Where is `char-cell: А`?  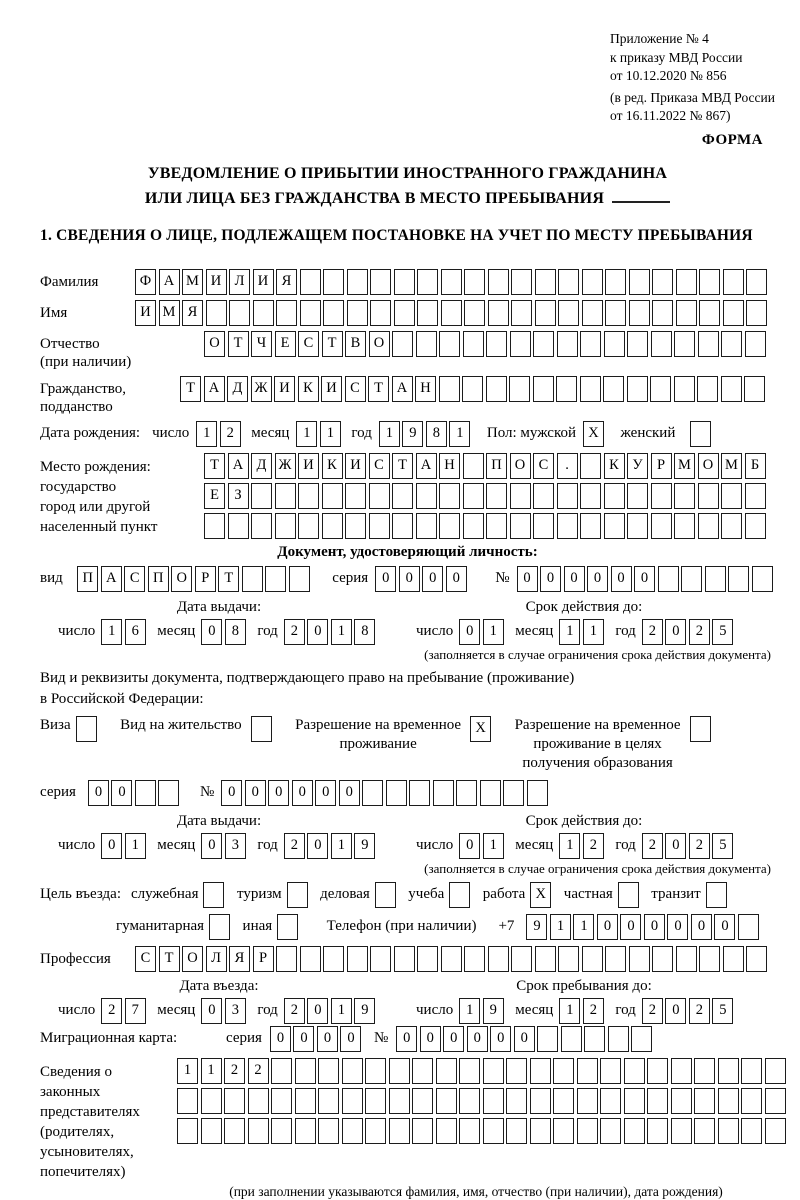
char-cell: А is located at coordinates (169, 281).